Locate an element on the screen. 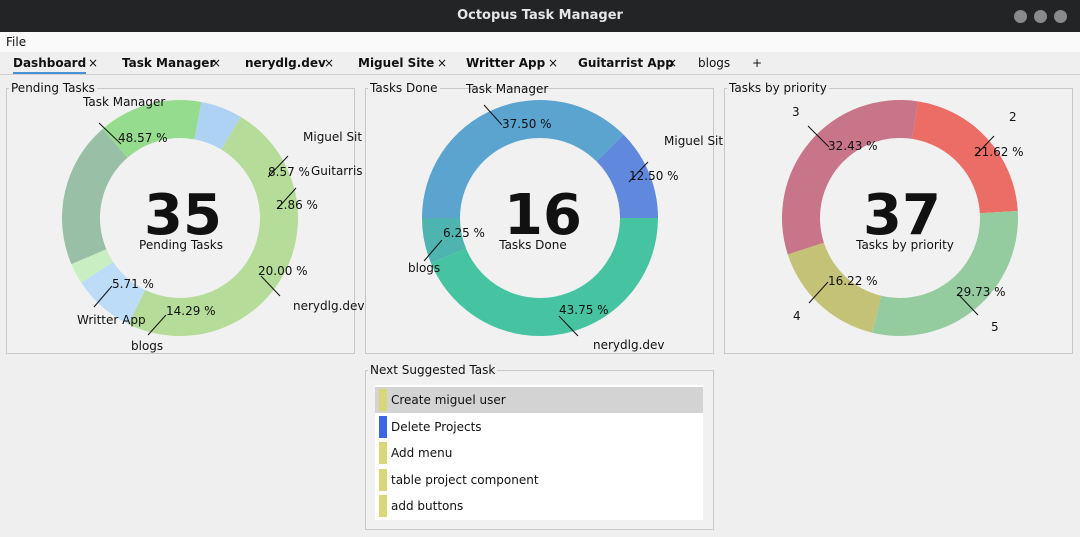 The width and height of the screenshot is (1080, 537). tab-blogs: blogs is located at coordinates (714, 63).